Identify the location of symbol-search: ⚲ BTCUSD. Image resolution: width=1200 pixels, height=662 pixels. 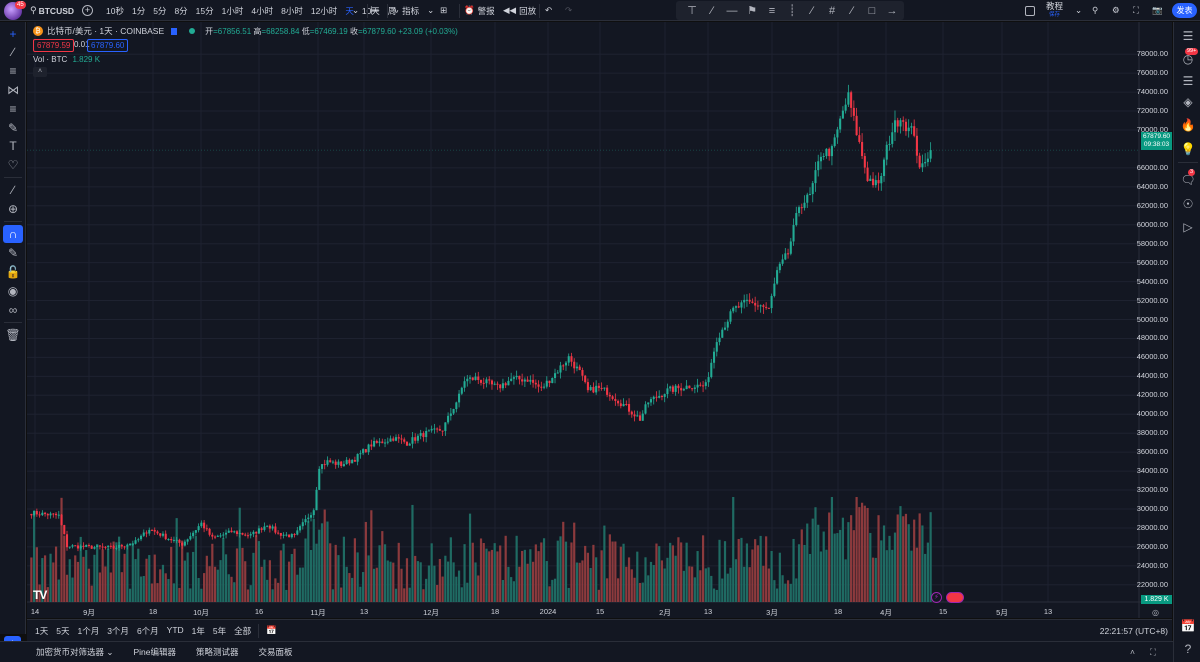
(52, 10).